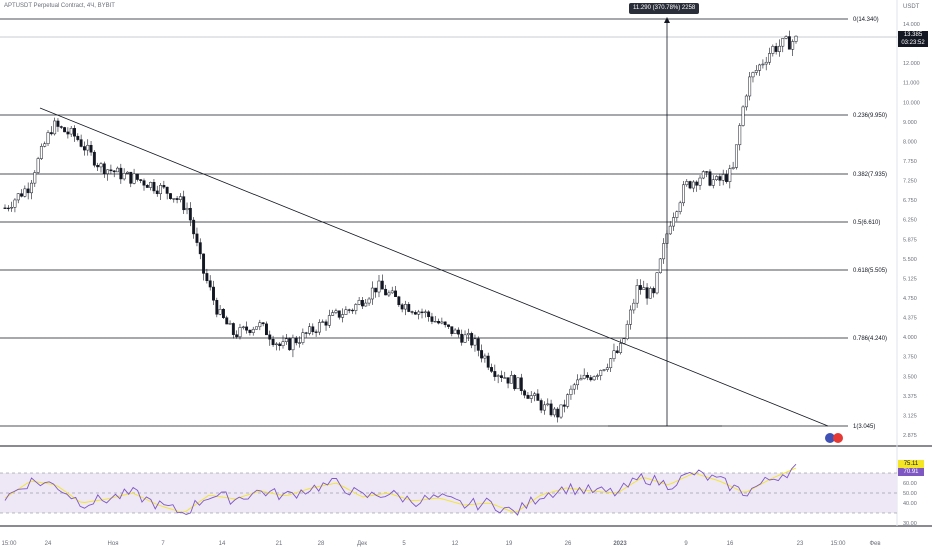 This screenshot has width=932, height=550. Describe the element at coordinates (667, 20) in the screenshot. I see `measure-arrow-icon` at that location.